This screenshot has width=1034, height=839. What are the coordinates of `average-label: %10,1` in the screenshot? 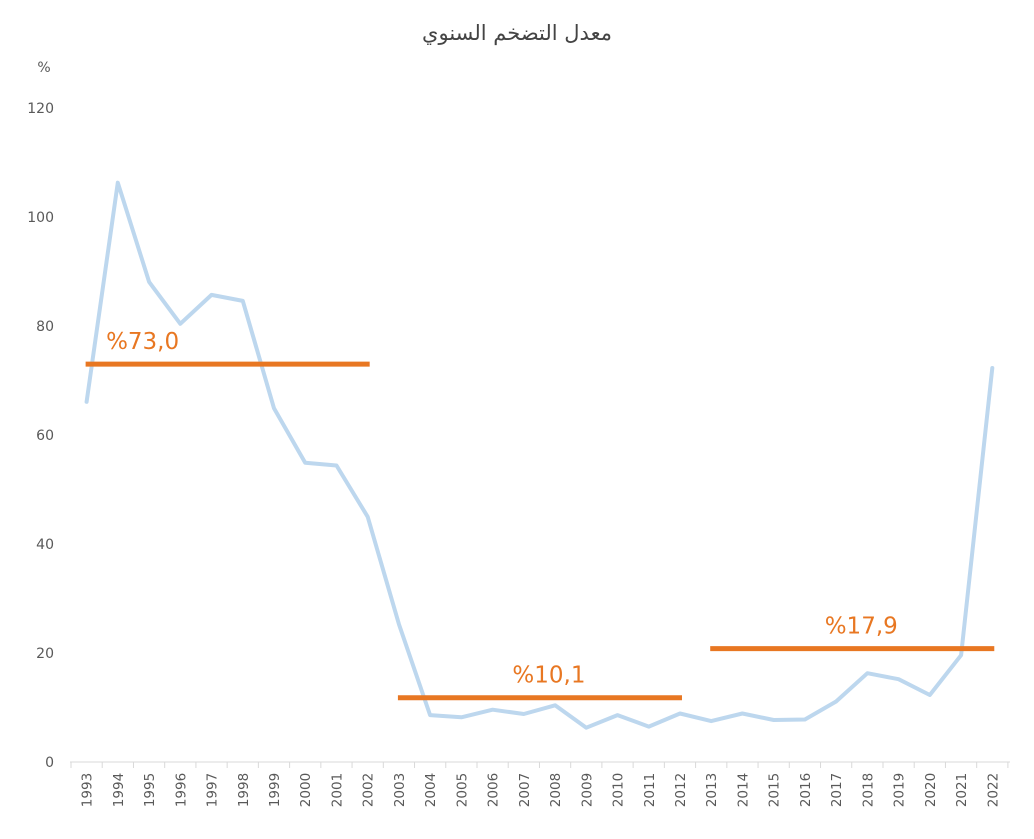 It's located at (548, 676).